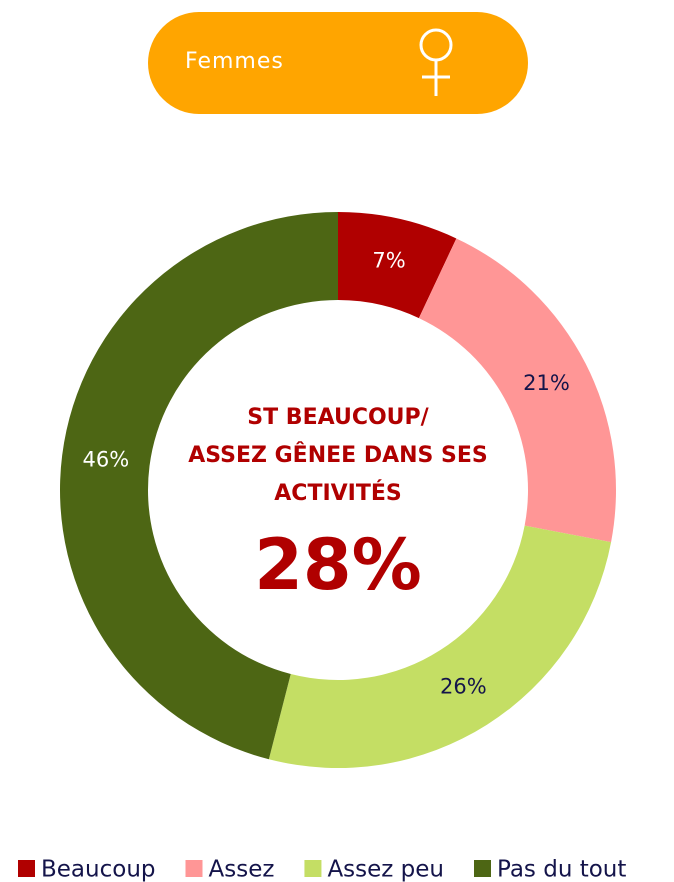  I want to click on legend-label: Assez peu, so click(385, 869).